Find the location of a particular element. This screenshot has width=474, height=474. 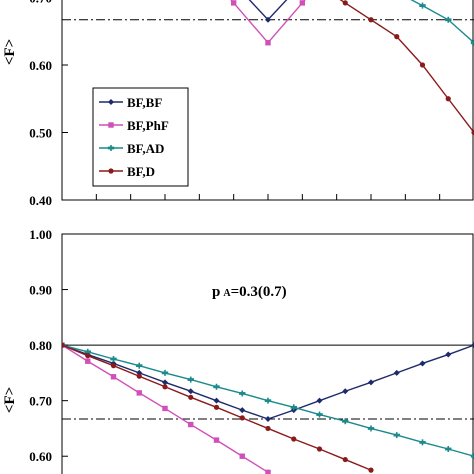

y-tick-label: 0.50 is located at coordinates (40, 133).